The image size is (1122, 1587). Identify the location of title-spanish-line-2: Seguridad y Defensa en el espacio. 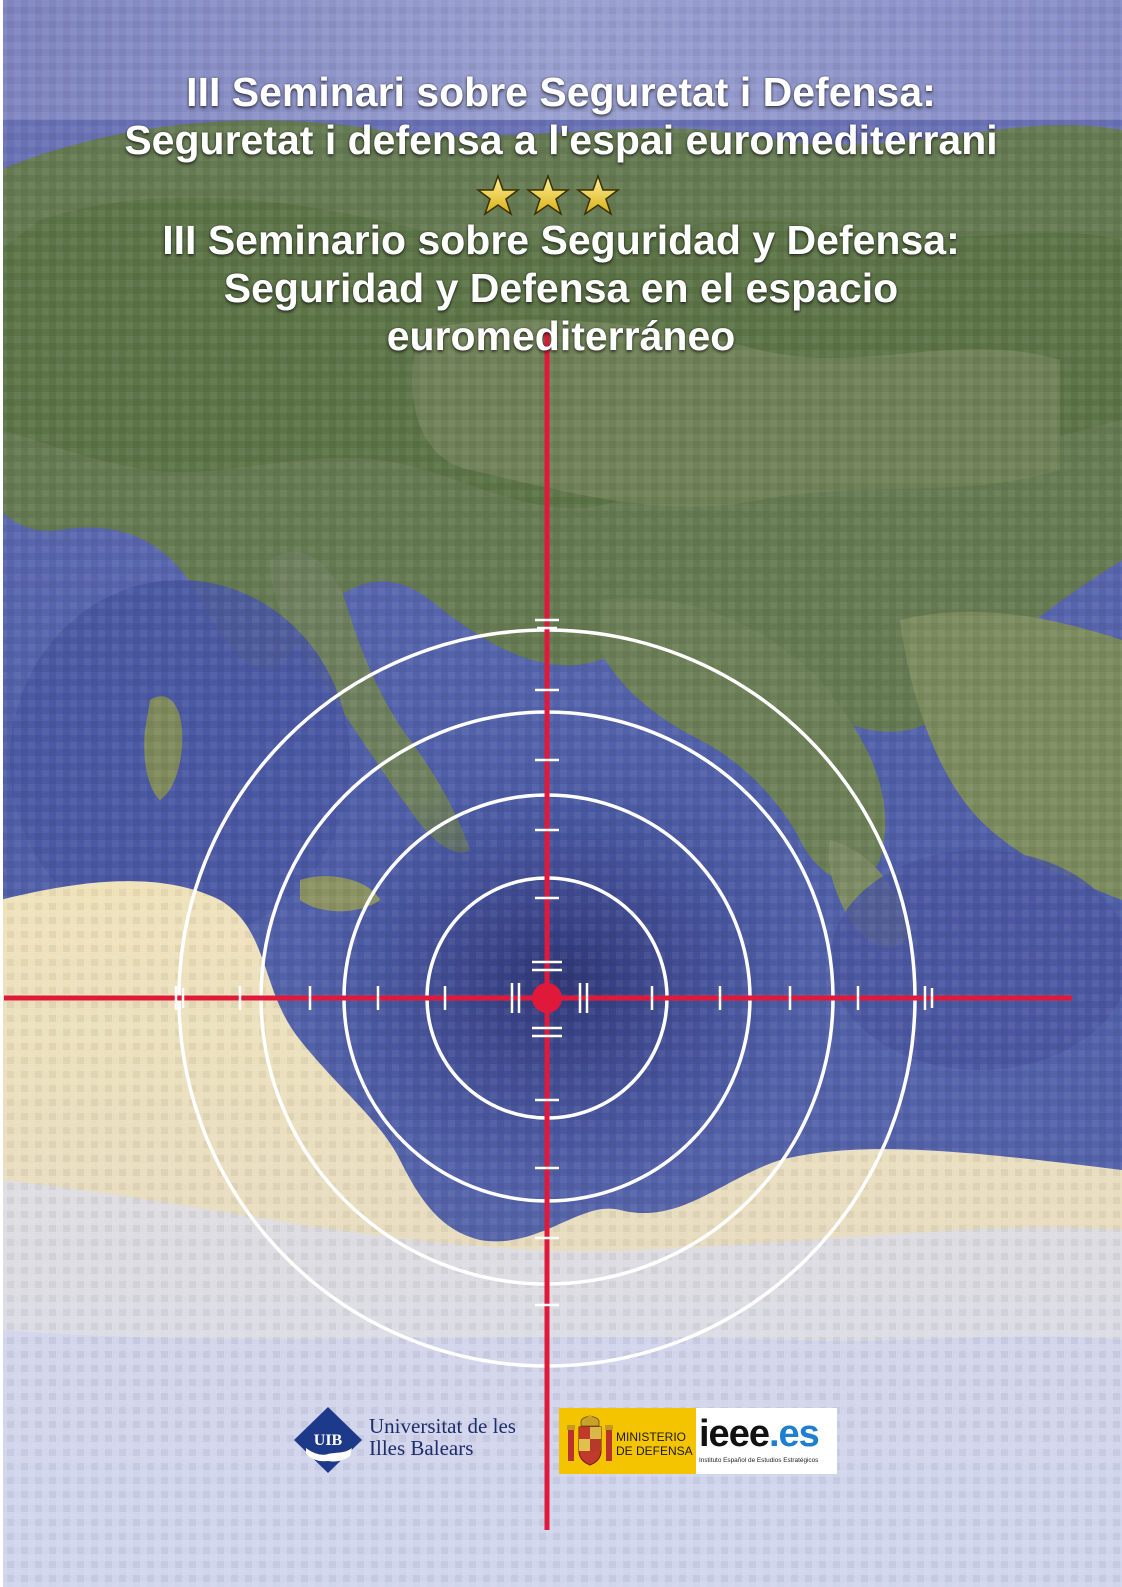
(561, 288).